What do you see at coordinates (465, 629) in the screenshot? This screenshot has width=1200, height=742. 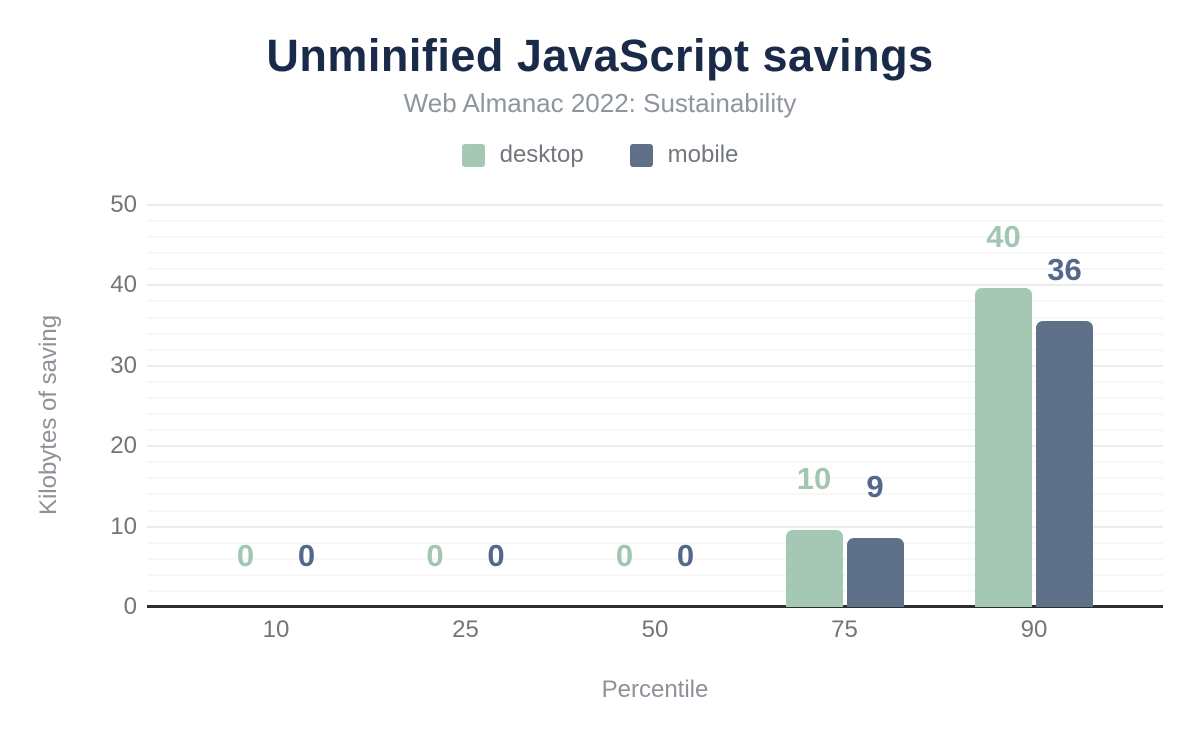 I see `x-tick-p25: 25` at bounding box center [465, 629].